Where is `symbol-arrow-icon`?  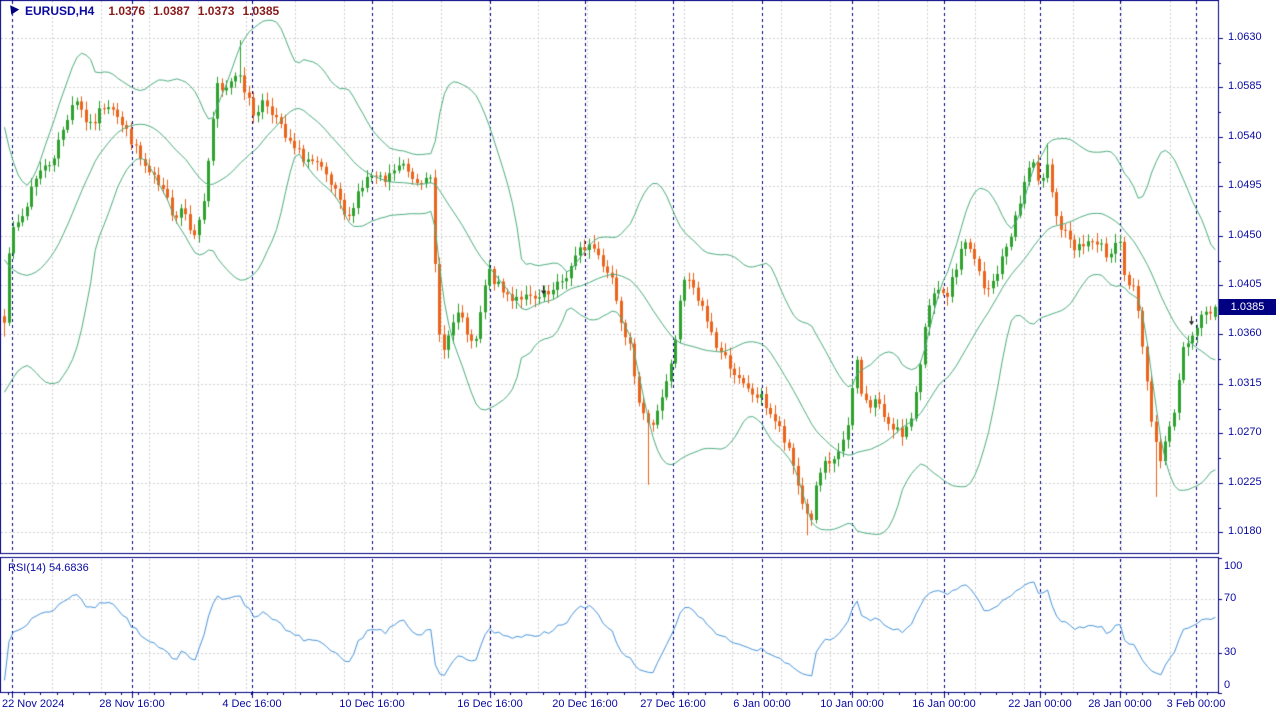 symbol-arrow-icon is located at coordinates (13, 11).